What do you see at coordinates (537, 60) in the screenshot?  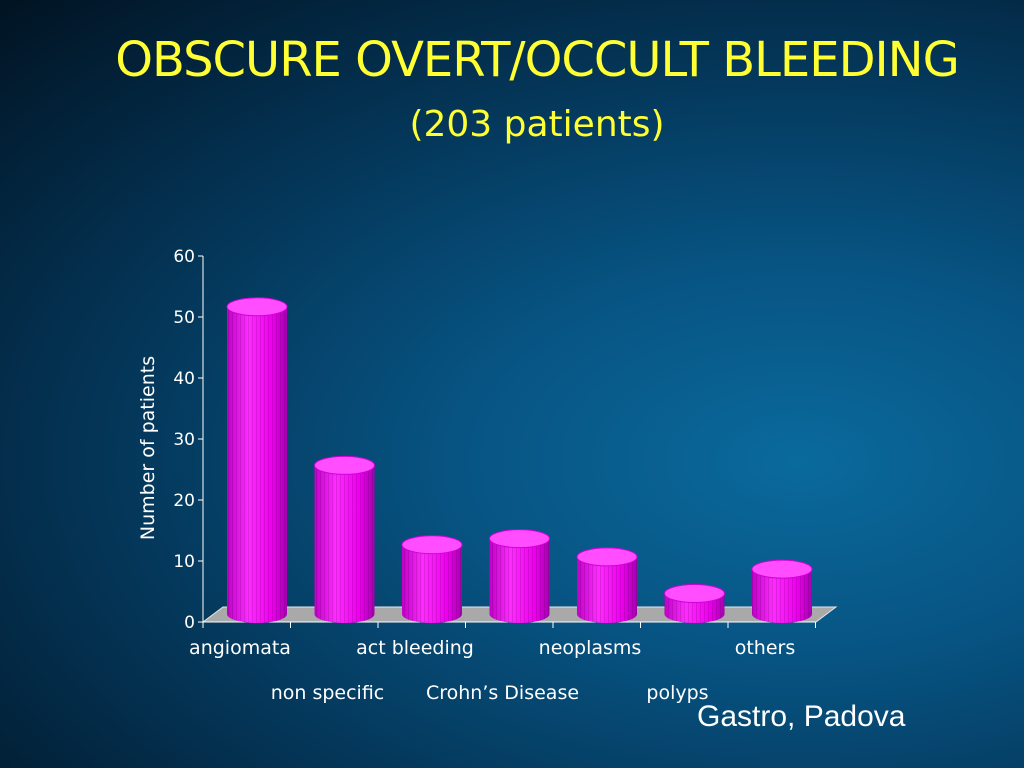 I see `slide-title: OBSCURE OVERT/OCCULT BLEEDING` at bounding box center [537, 60].